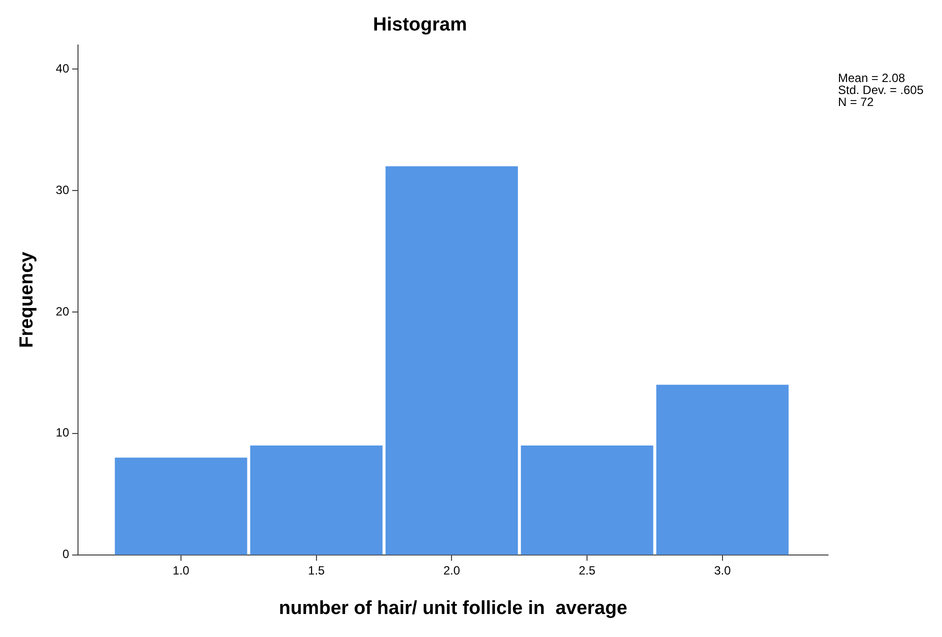  Describe the element at coordinates (856, 102) in the screenshot. I see `text: N = 72` at that location.